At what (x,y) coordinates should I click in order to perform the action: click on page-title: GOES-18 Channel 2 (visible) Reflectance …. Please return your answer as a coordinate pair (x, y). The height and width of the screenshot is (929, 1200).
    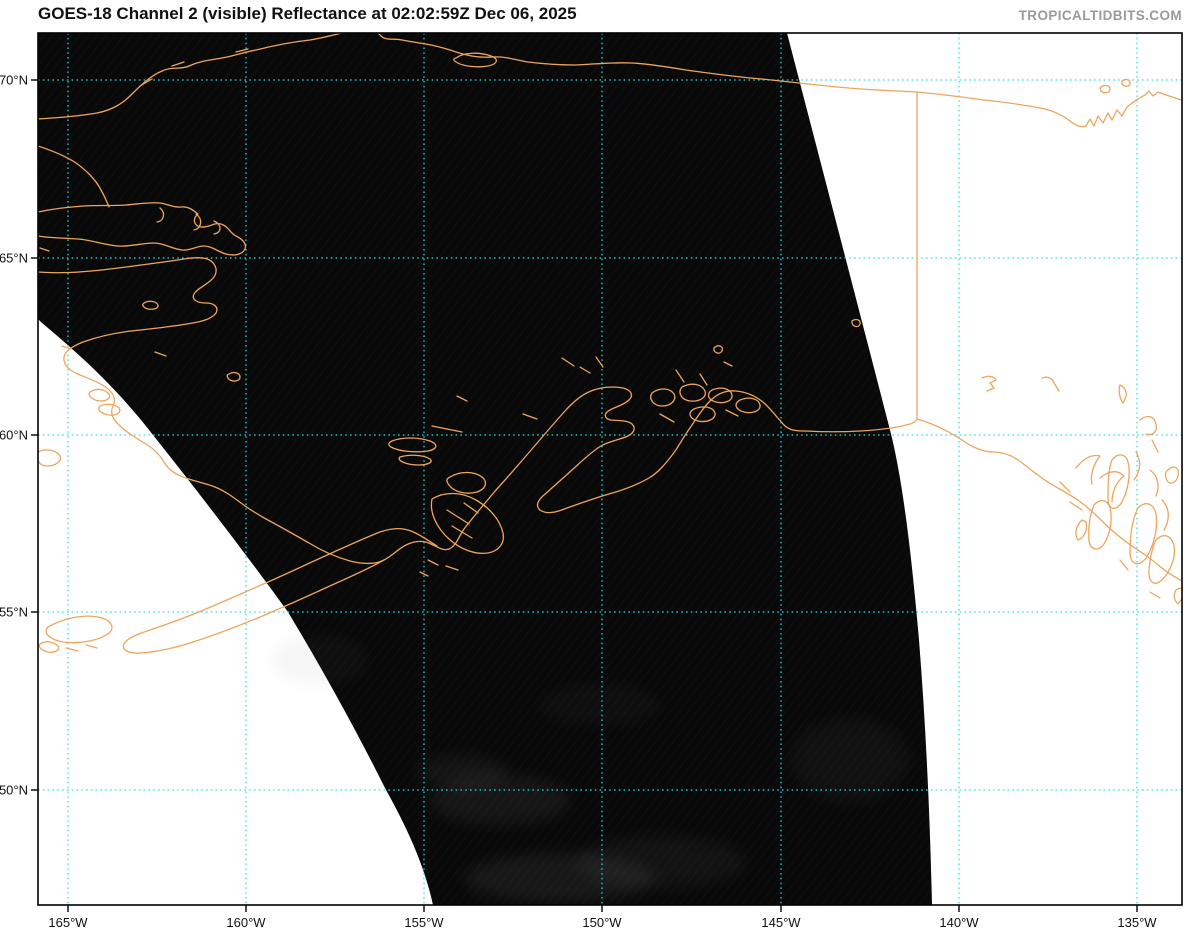
    Looking at the image, I should click on (307, 13).